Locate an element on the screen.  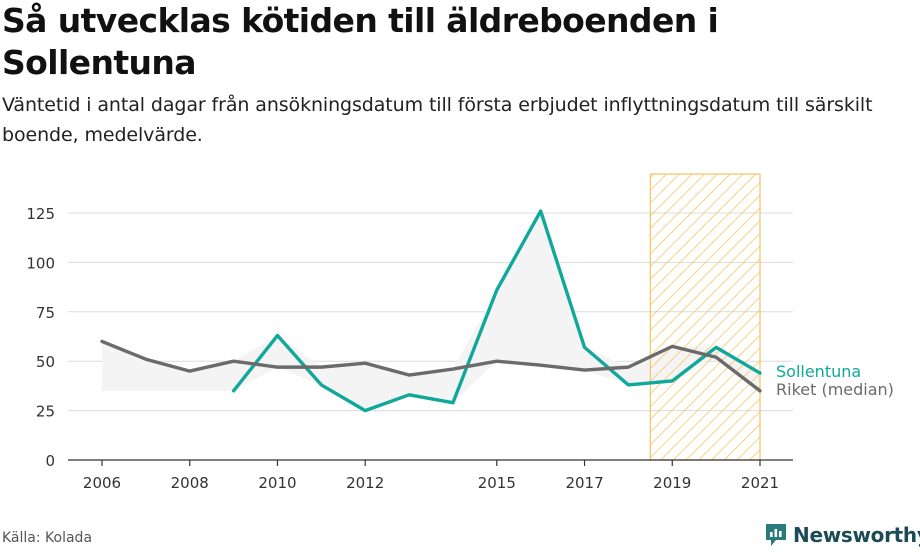
x-tick-label-2012: 2012 is located at coordinates (365, 483).